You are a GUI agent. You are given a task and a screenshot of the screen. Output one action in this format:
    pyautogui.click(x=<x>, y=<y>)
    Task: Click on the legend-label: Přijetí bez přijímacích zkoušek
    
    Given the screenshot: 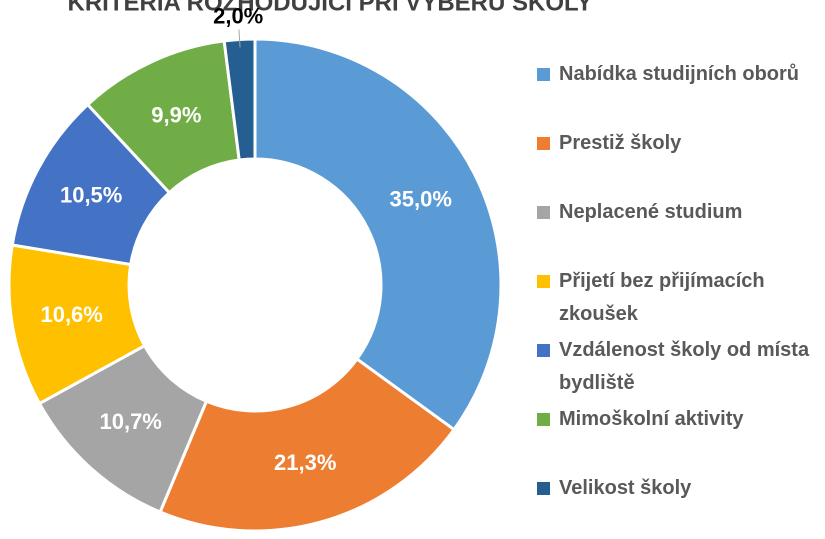 What is the action you would take?
    pyautogui.click(x=662, y=297)
    